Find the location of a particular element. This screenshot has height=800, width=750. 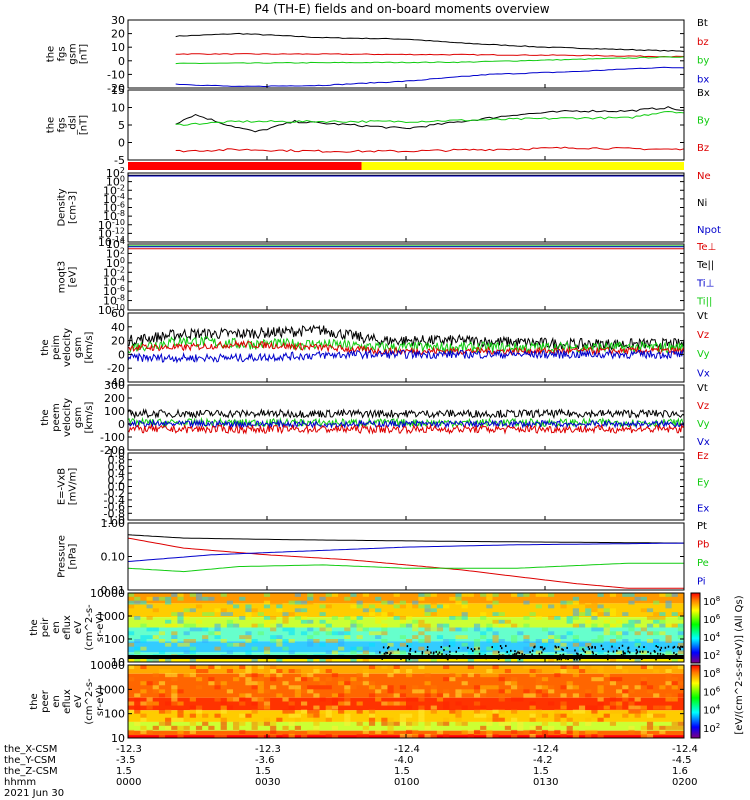

ephemeris-row-label: the_X-CSM is located at coordinates (30, 749).